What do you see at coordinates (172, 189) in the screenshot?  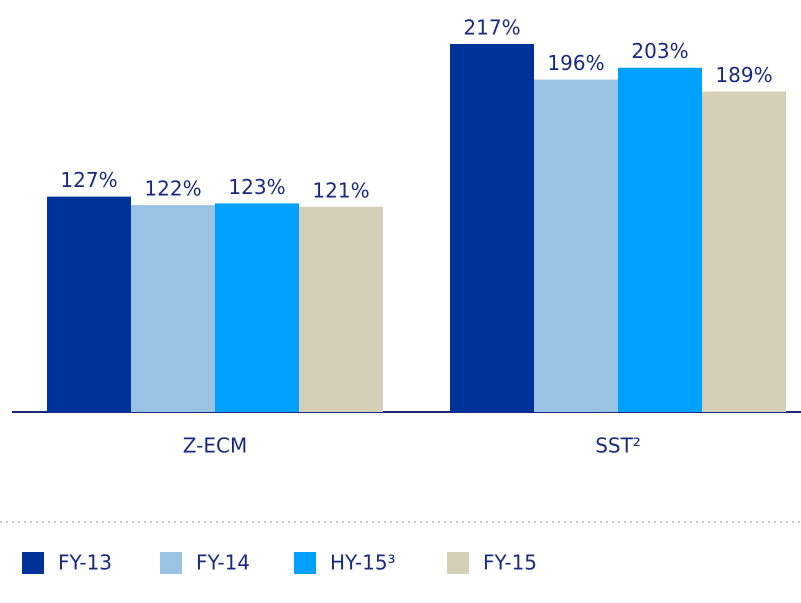 I see `value-label: 122%` at bounding box center [172, 189].